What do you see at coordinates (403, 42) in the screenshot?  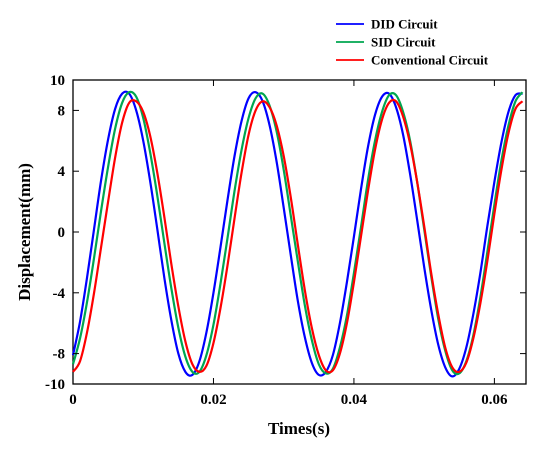 I see `legend-entry: SID Circuit` at bounding box center [403, 42].